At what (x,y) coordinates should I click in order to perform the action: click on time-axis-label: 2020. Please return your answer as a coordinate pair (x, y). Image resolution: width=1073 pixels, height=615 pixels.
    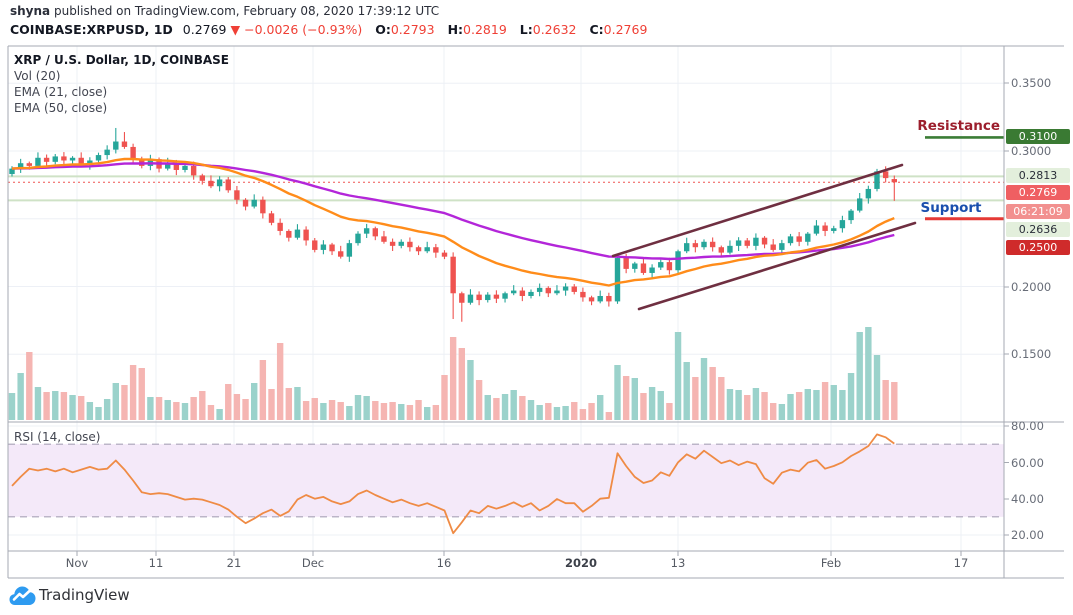
    Looking at the image, I should click on (581, 563).